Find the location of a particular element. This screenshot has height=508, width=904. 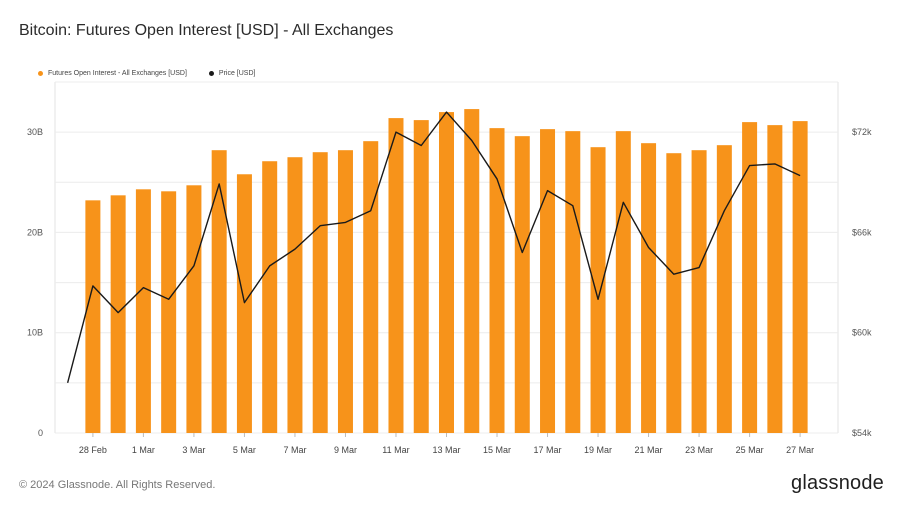

y-left-tick-label: 20B is located at coordinates (35, 232).